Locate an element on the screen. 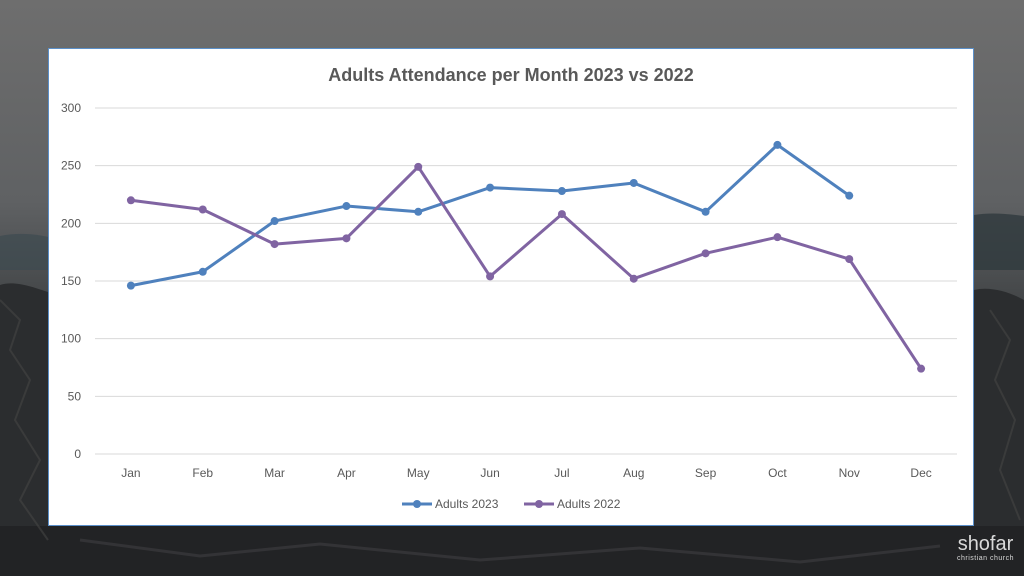 The height and width of the screenshot is (576, 1024). legend-item: Adults 2022 is located at coordinates (572, 504).